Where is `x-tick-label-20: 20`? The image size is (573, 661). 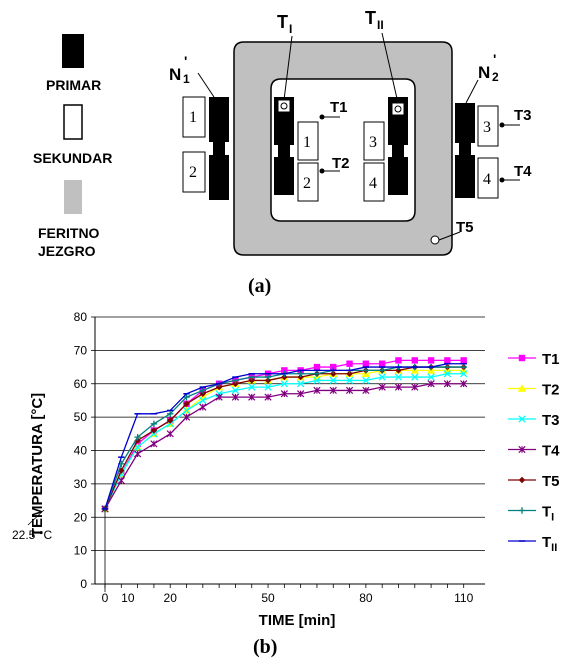 x-tick-label-20: 20 is located at coordinates (171, 598).